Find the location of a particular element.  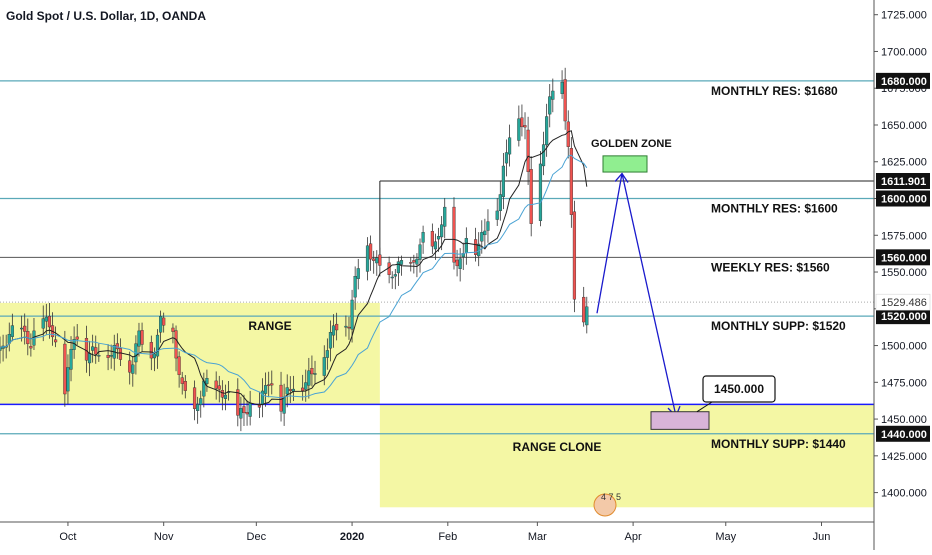

level-price-label: 1440.000 is located at coordinates (904, 435).